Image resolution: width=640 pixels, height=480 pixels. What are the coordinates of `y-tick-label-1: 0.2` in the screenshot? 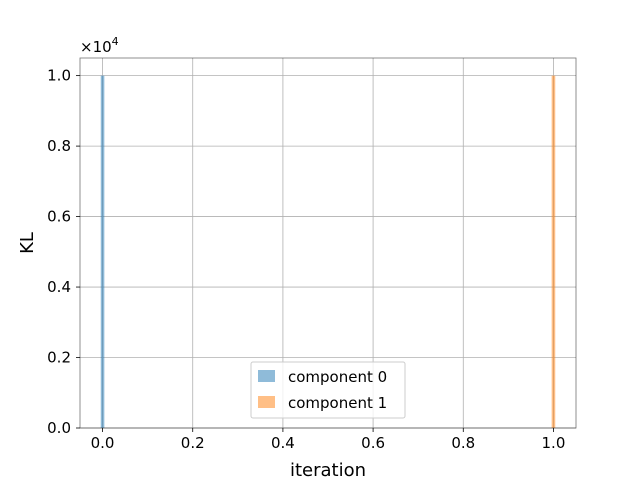 It's located at (59, 358).